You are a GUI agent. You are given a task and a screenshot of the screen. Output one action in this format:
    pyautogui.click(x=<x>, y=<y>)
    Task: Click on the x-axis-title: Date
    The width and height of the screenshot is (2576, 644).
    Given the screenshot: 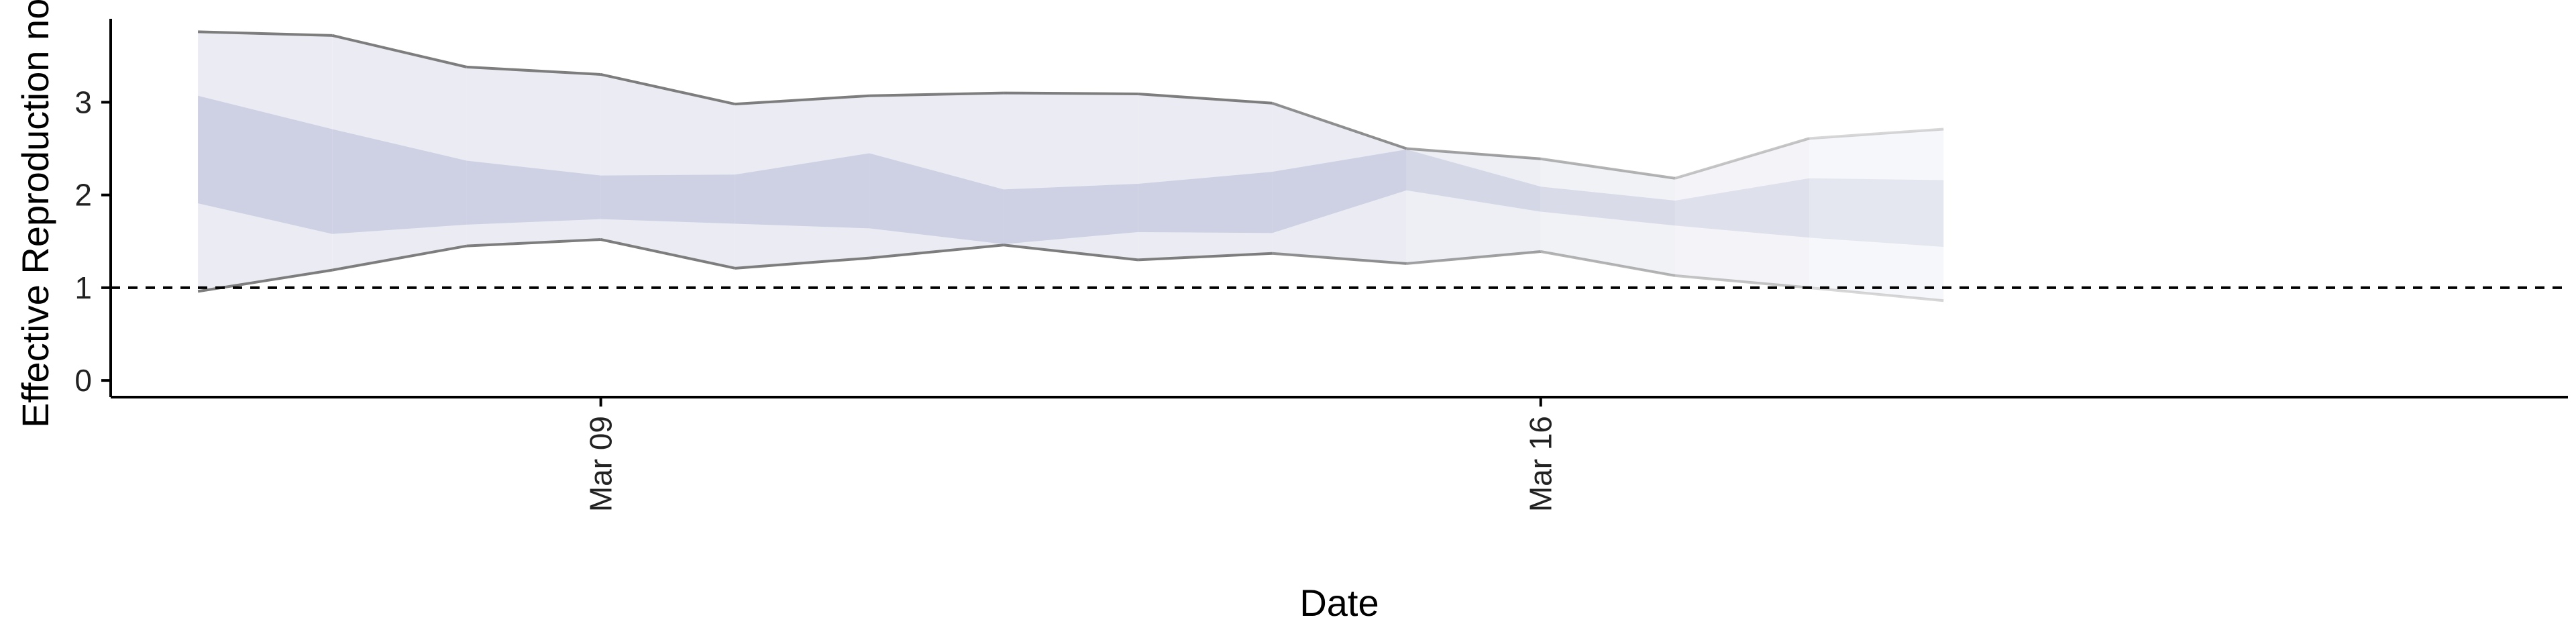 What is the action you would take?
    pyautogui.click(x=1339, y=603)
    